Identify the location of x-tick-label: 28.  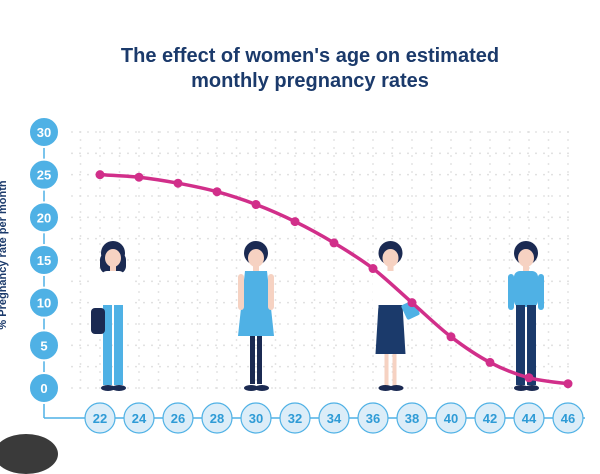
(217, 418).